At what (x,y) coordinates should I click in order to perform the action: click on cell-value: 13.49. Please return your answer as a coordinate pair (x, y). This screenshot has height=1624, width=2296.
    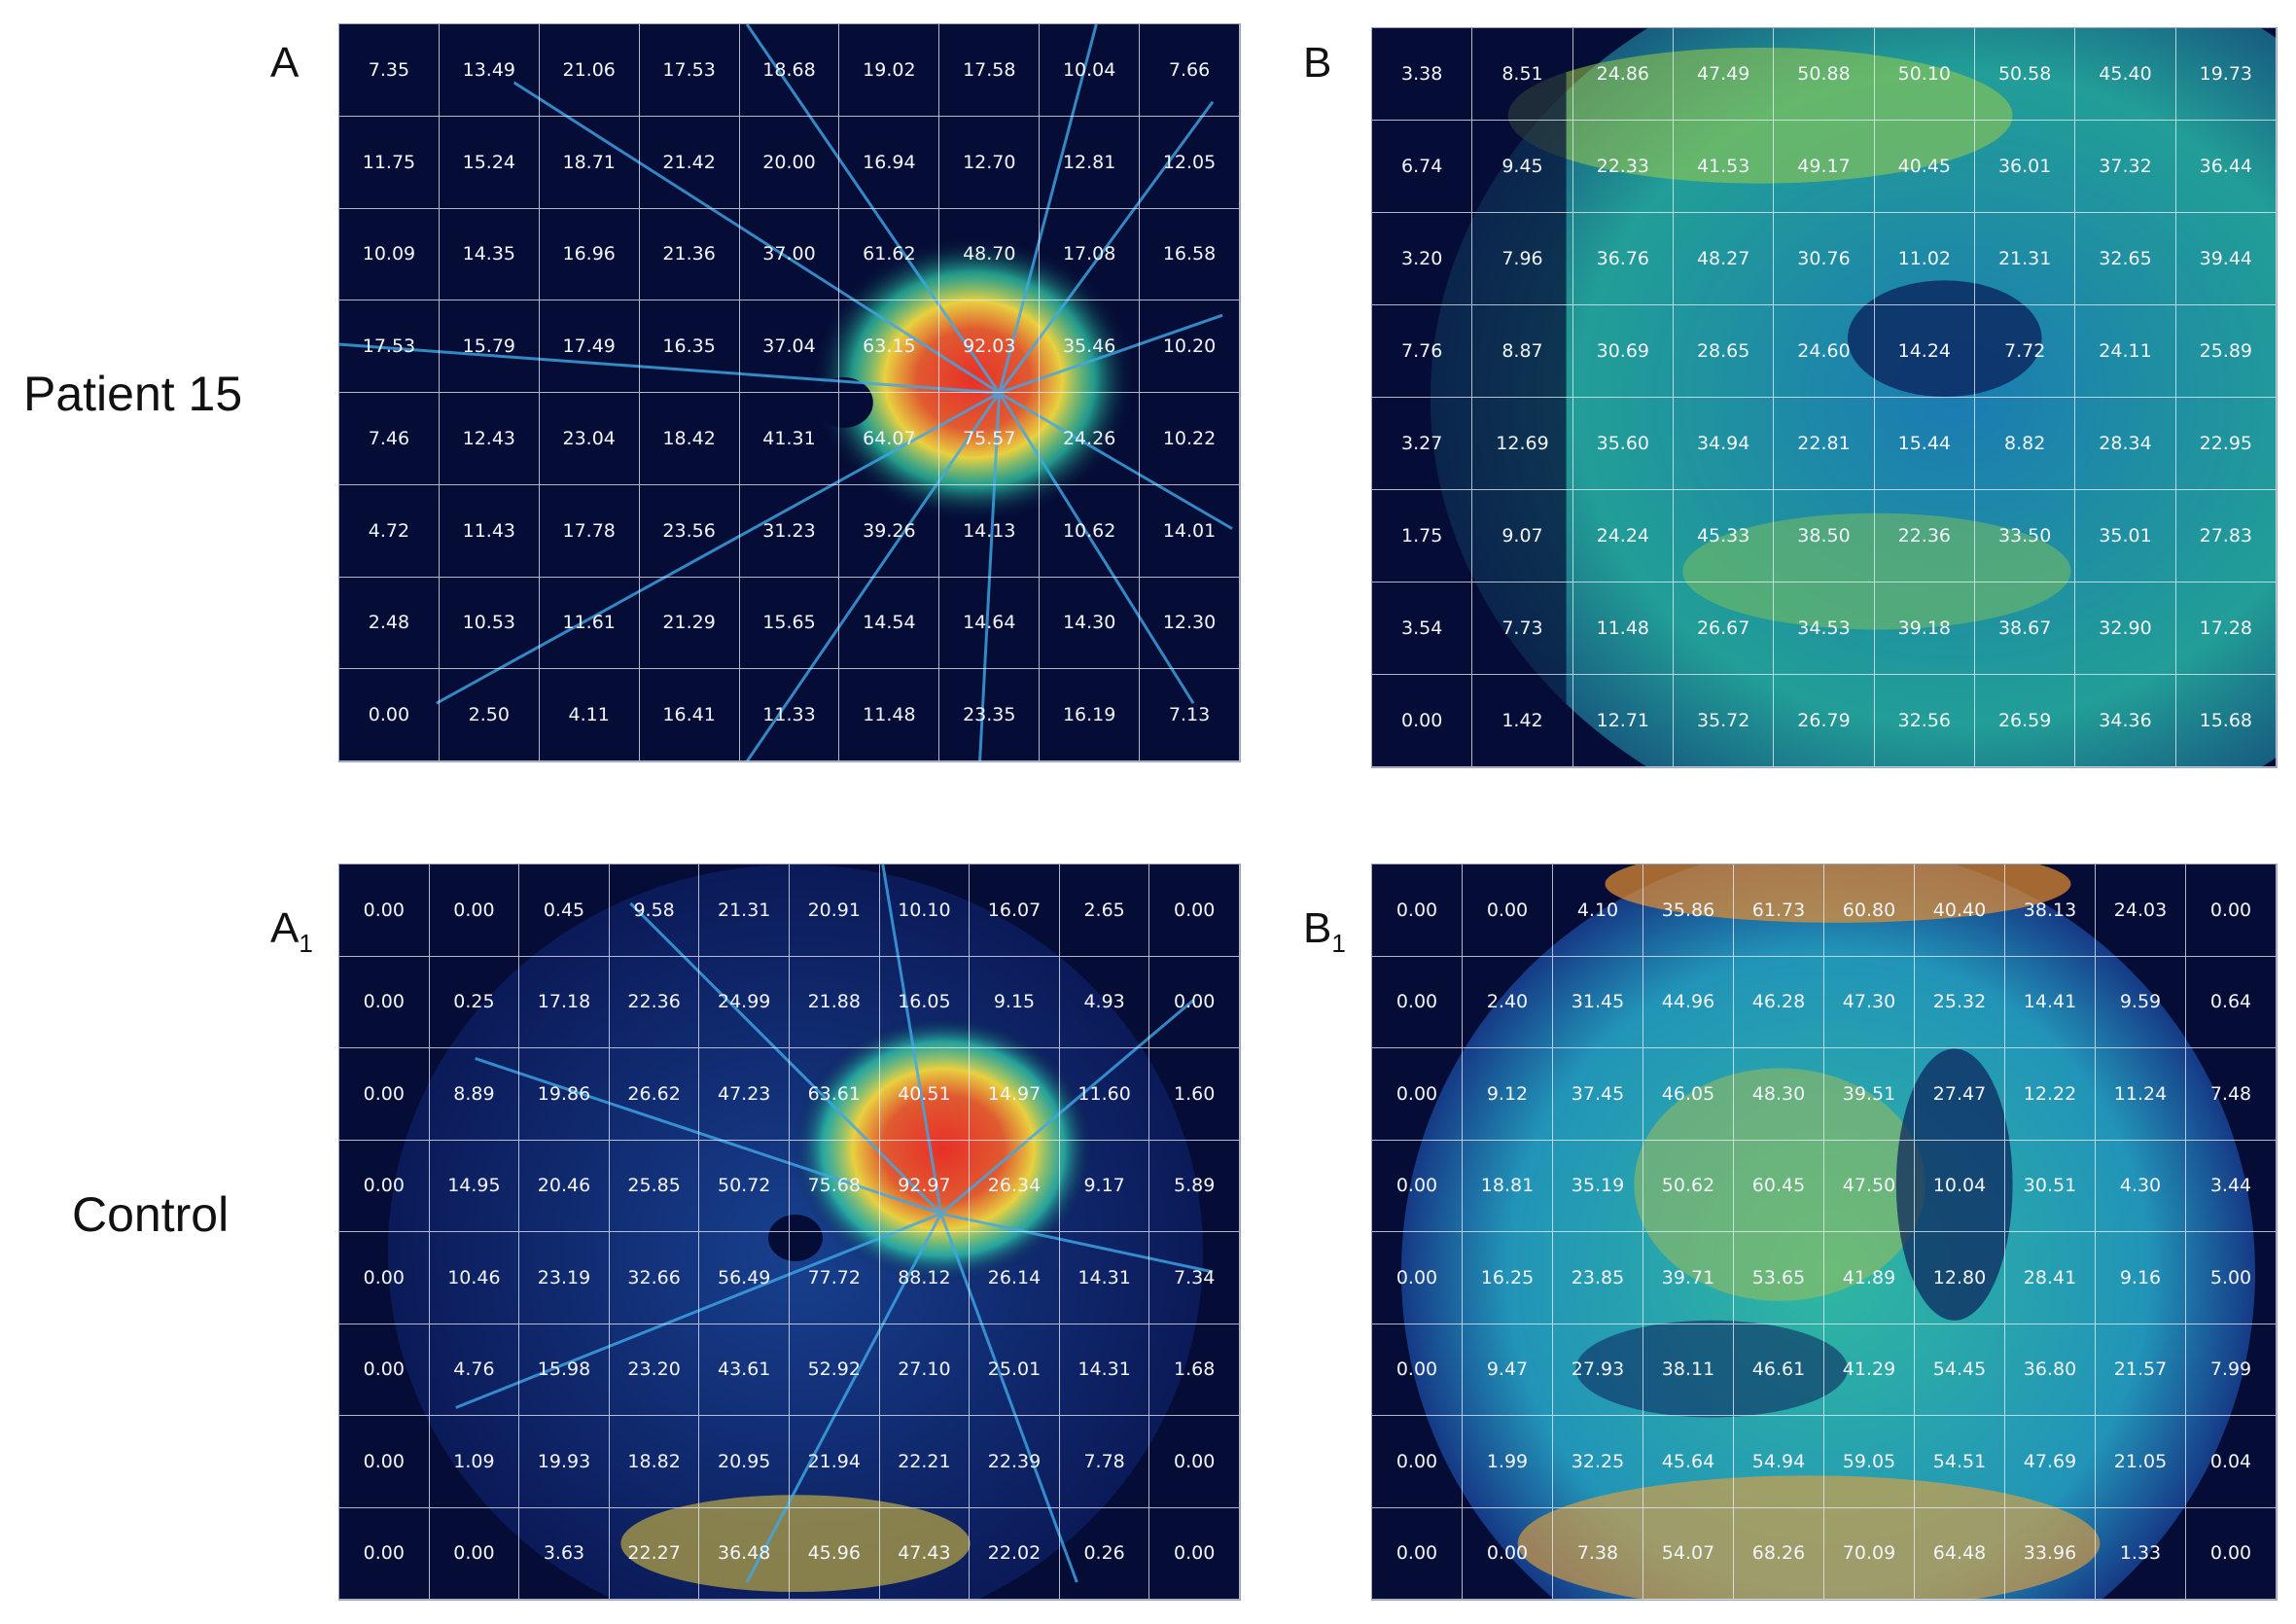
    Looking at the image, I should click on (490, 70).